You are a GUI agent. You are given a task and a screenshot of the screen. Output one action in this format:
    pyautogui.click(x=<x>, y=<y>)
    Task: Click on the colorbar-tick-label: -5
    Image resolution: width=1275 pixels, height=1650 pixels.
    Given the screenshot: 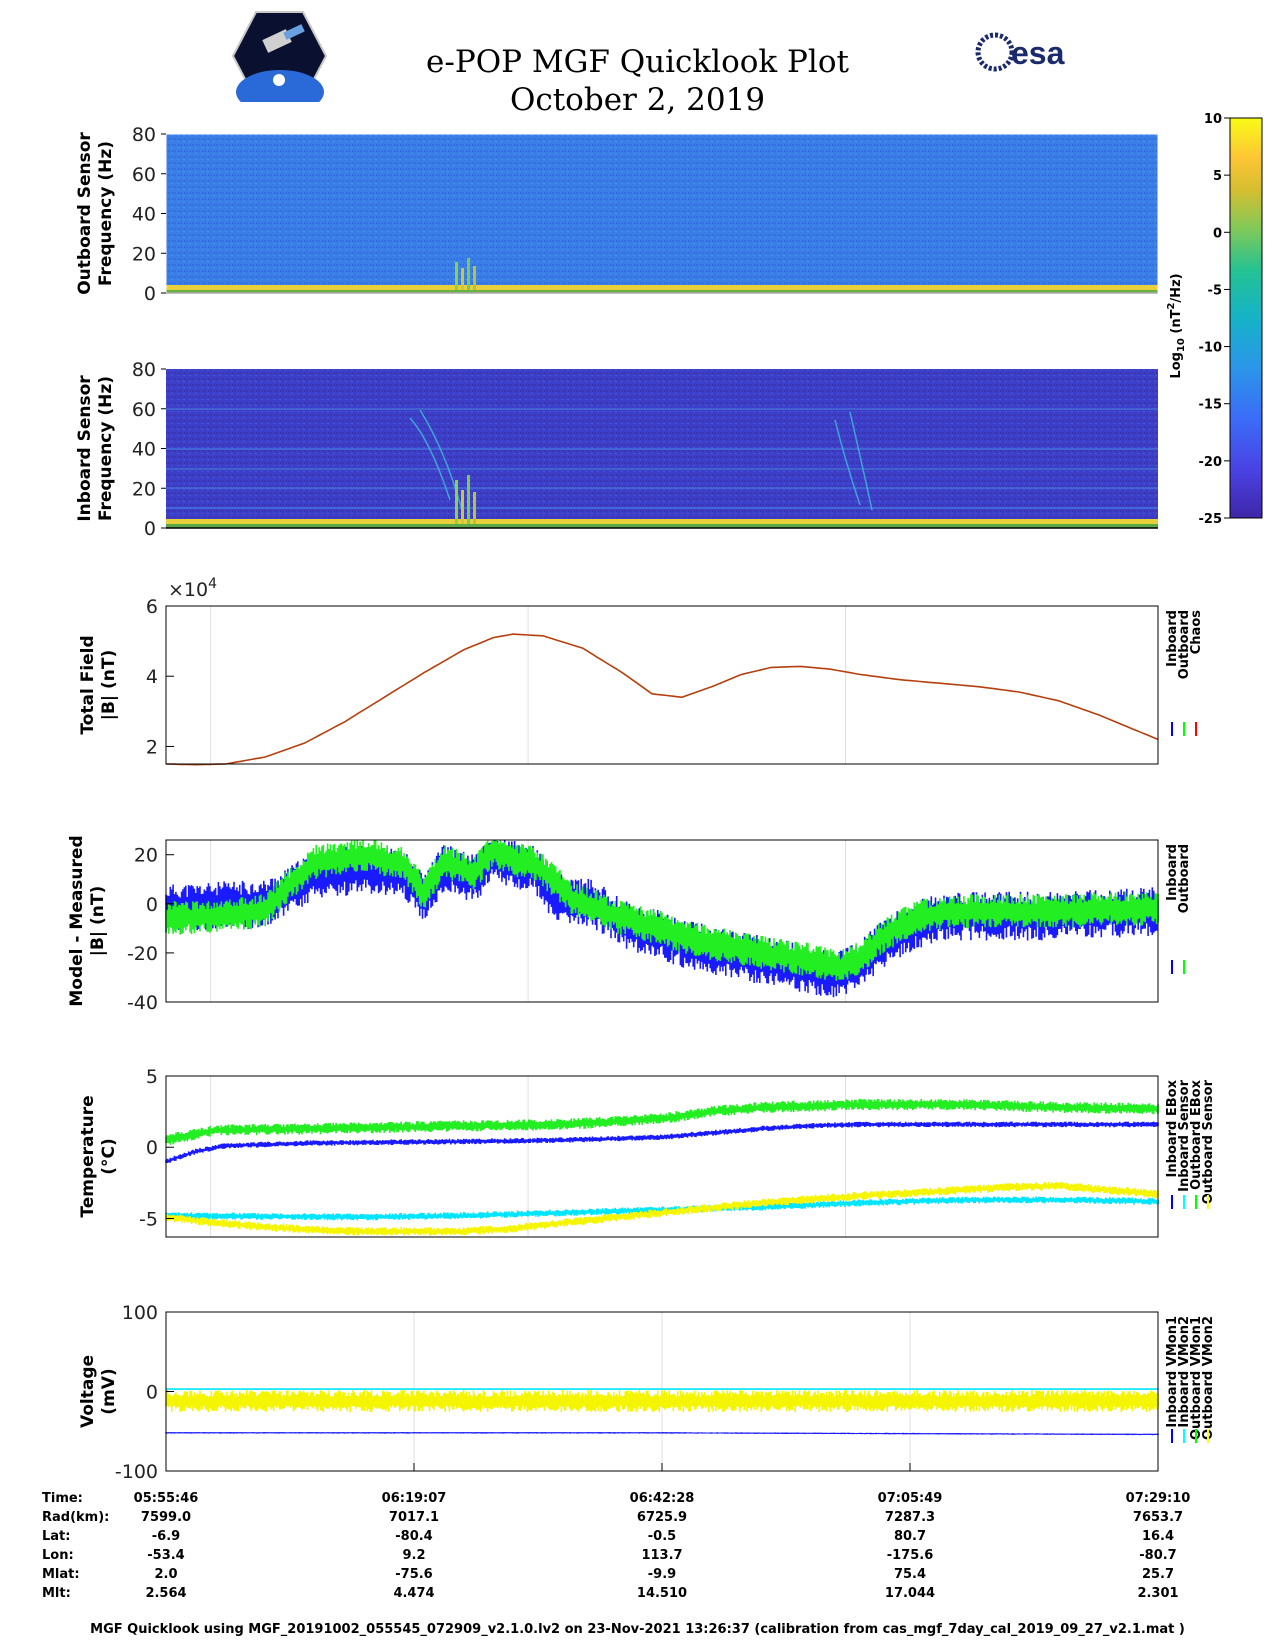 What is the action you would take?
    pyautogui.click(x=1215, y=290)
    